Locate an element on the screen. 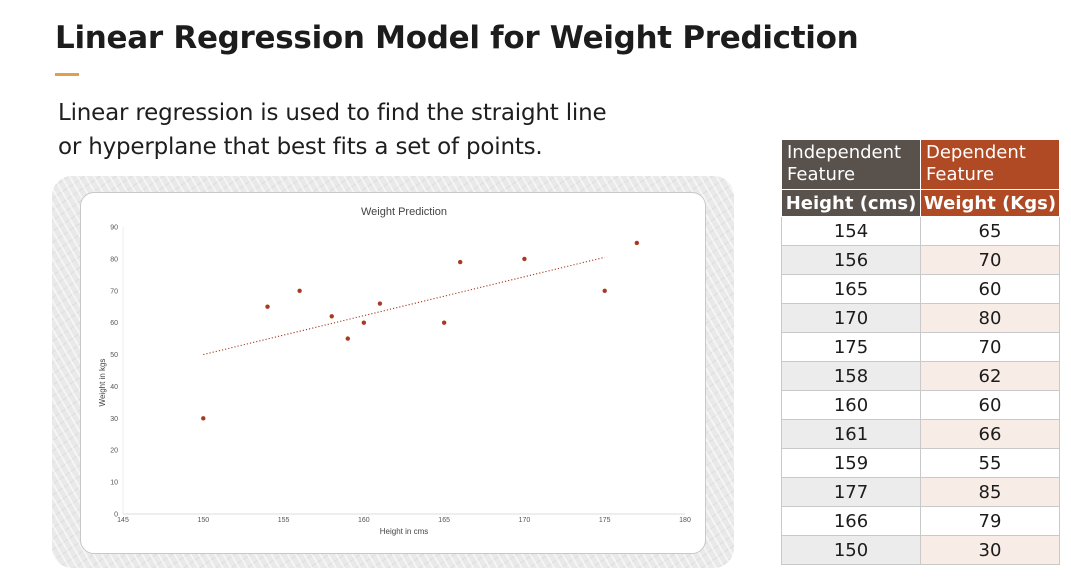  height-cell: 154 is located at coordinates (851, 231).